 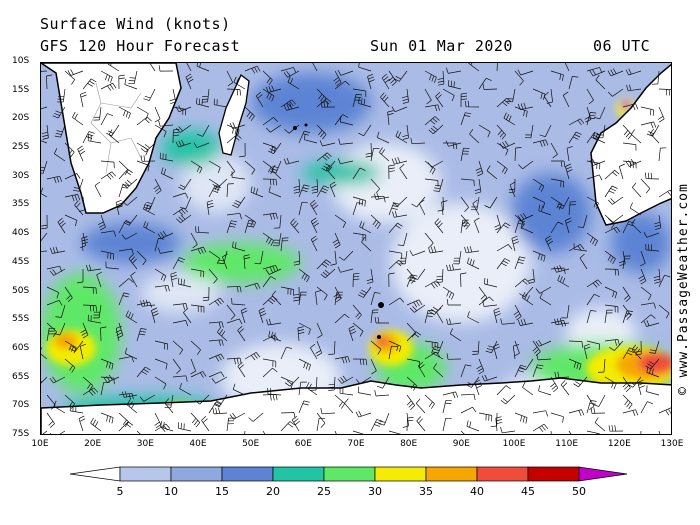 I want to click on valid-time: 06 UTC, so click(x=622, y=46).